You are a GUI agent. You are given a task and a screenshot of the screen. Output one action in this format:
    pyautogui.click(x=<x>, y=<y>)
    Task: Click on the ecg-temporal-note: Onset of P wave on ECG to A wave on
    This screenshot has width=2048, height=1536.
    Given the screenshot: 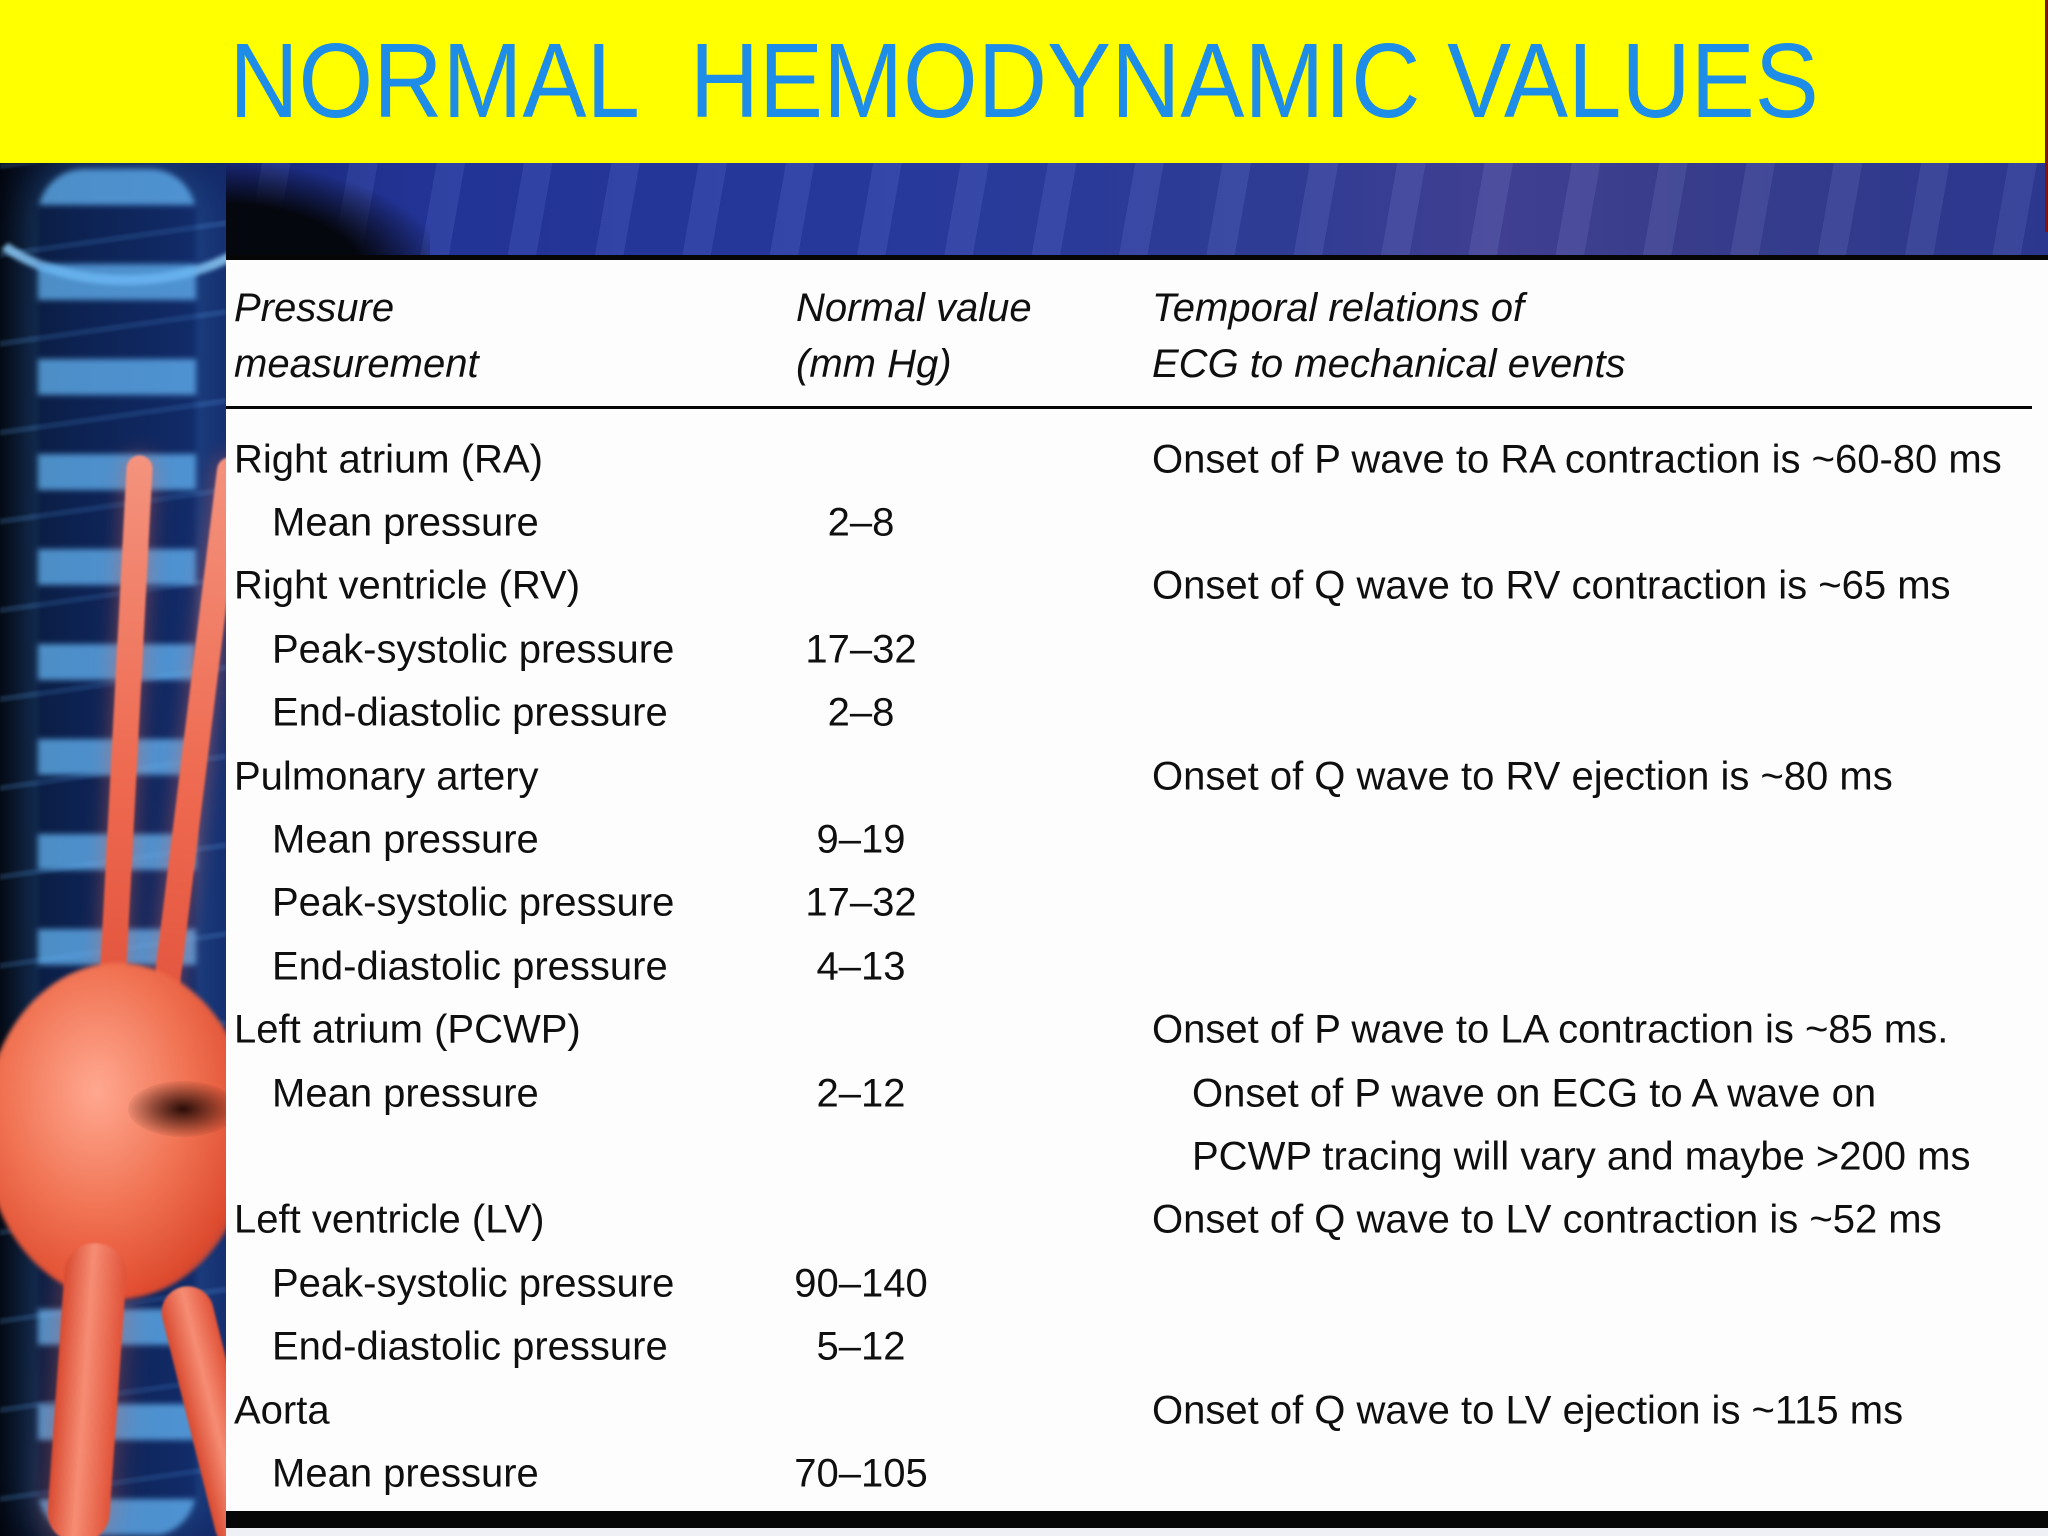 What is the action you would take?
    pyautogui.click(x=1534, y=1093)
    